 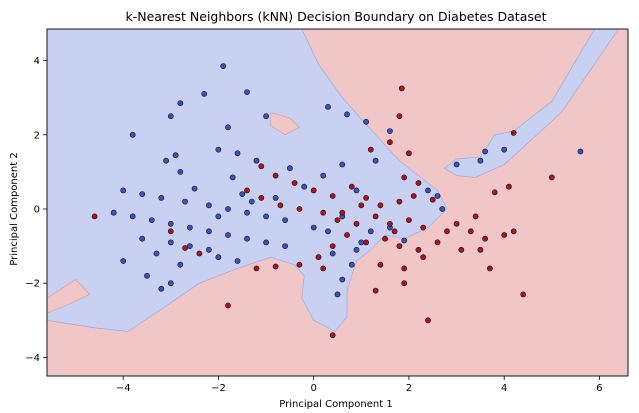 What do you see at coordinates (37, 135) in the screenshot?
I see `y-tick-label: 2` at bounding box center [37, 135].